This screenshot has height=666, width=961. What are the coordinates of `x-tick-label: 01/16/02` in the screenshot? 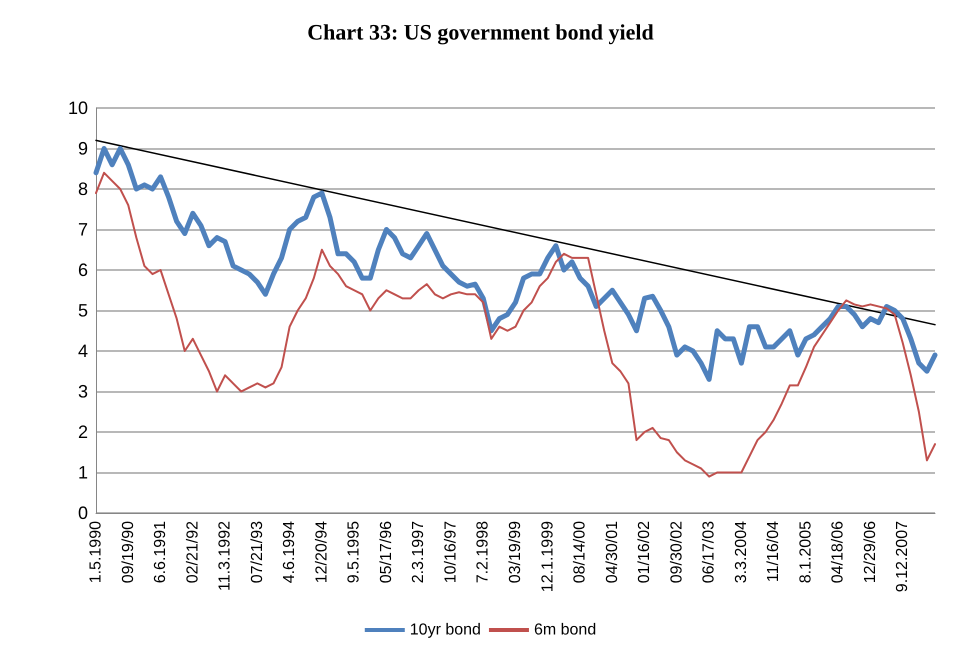 It's located at (645, 552).